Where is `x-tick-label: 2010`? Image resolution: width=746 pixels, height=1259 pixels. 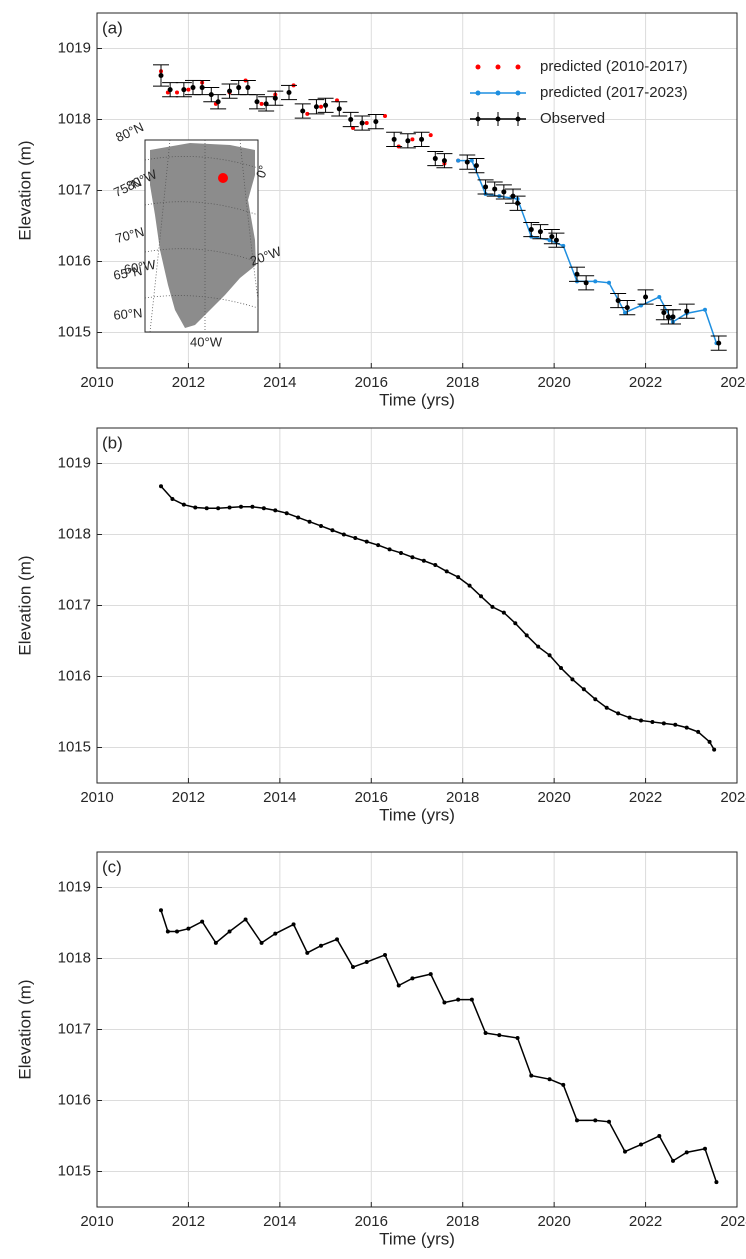 x-tick-label: 2010 is located at coordinates (96, 797).